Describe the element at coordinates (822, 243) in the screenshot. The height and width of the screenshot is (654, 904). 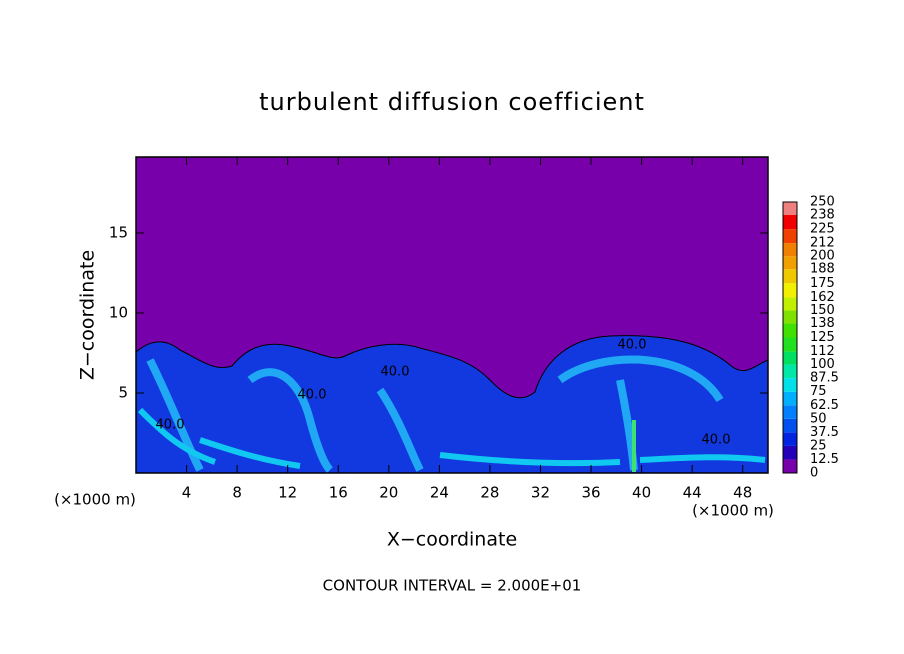
I see `colorbar-label: 212` at that location.